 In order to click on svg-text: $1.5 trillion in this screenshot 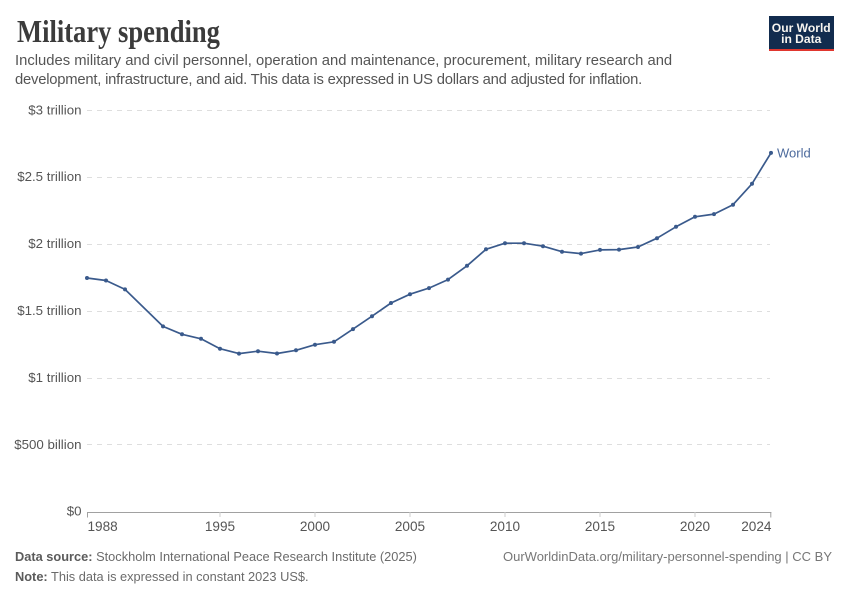, I will do `click(49, 310)`.